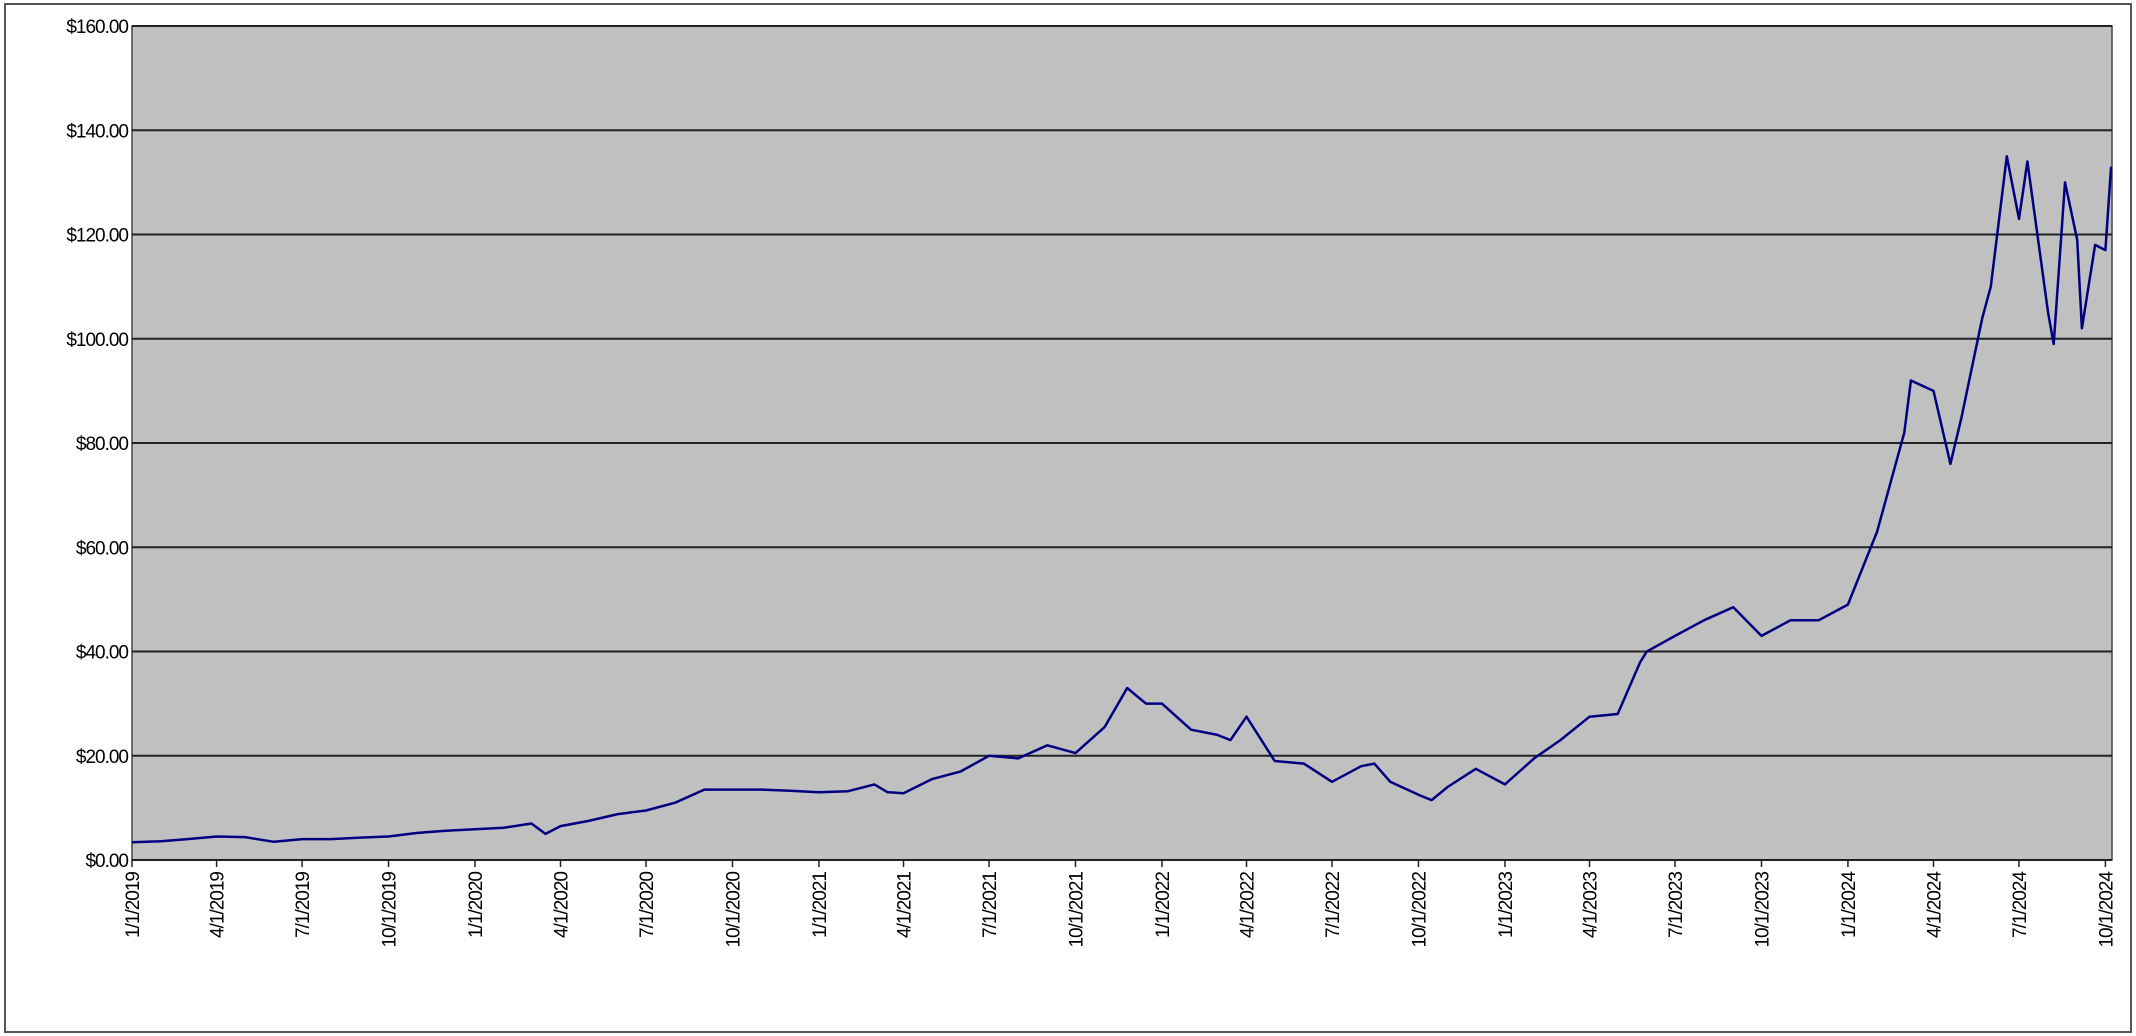 This screenshot has width=2136, height=1036. I want to click on x-tick-label: 1/1/2019, so click(133, 905).